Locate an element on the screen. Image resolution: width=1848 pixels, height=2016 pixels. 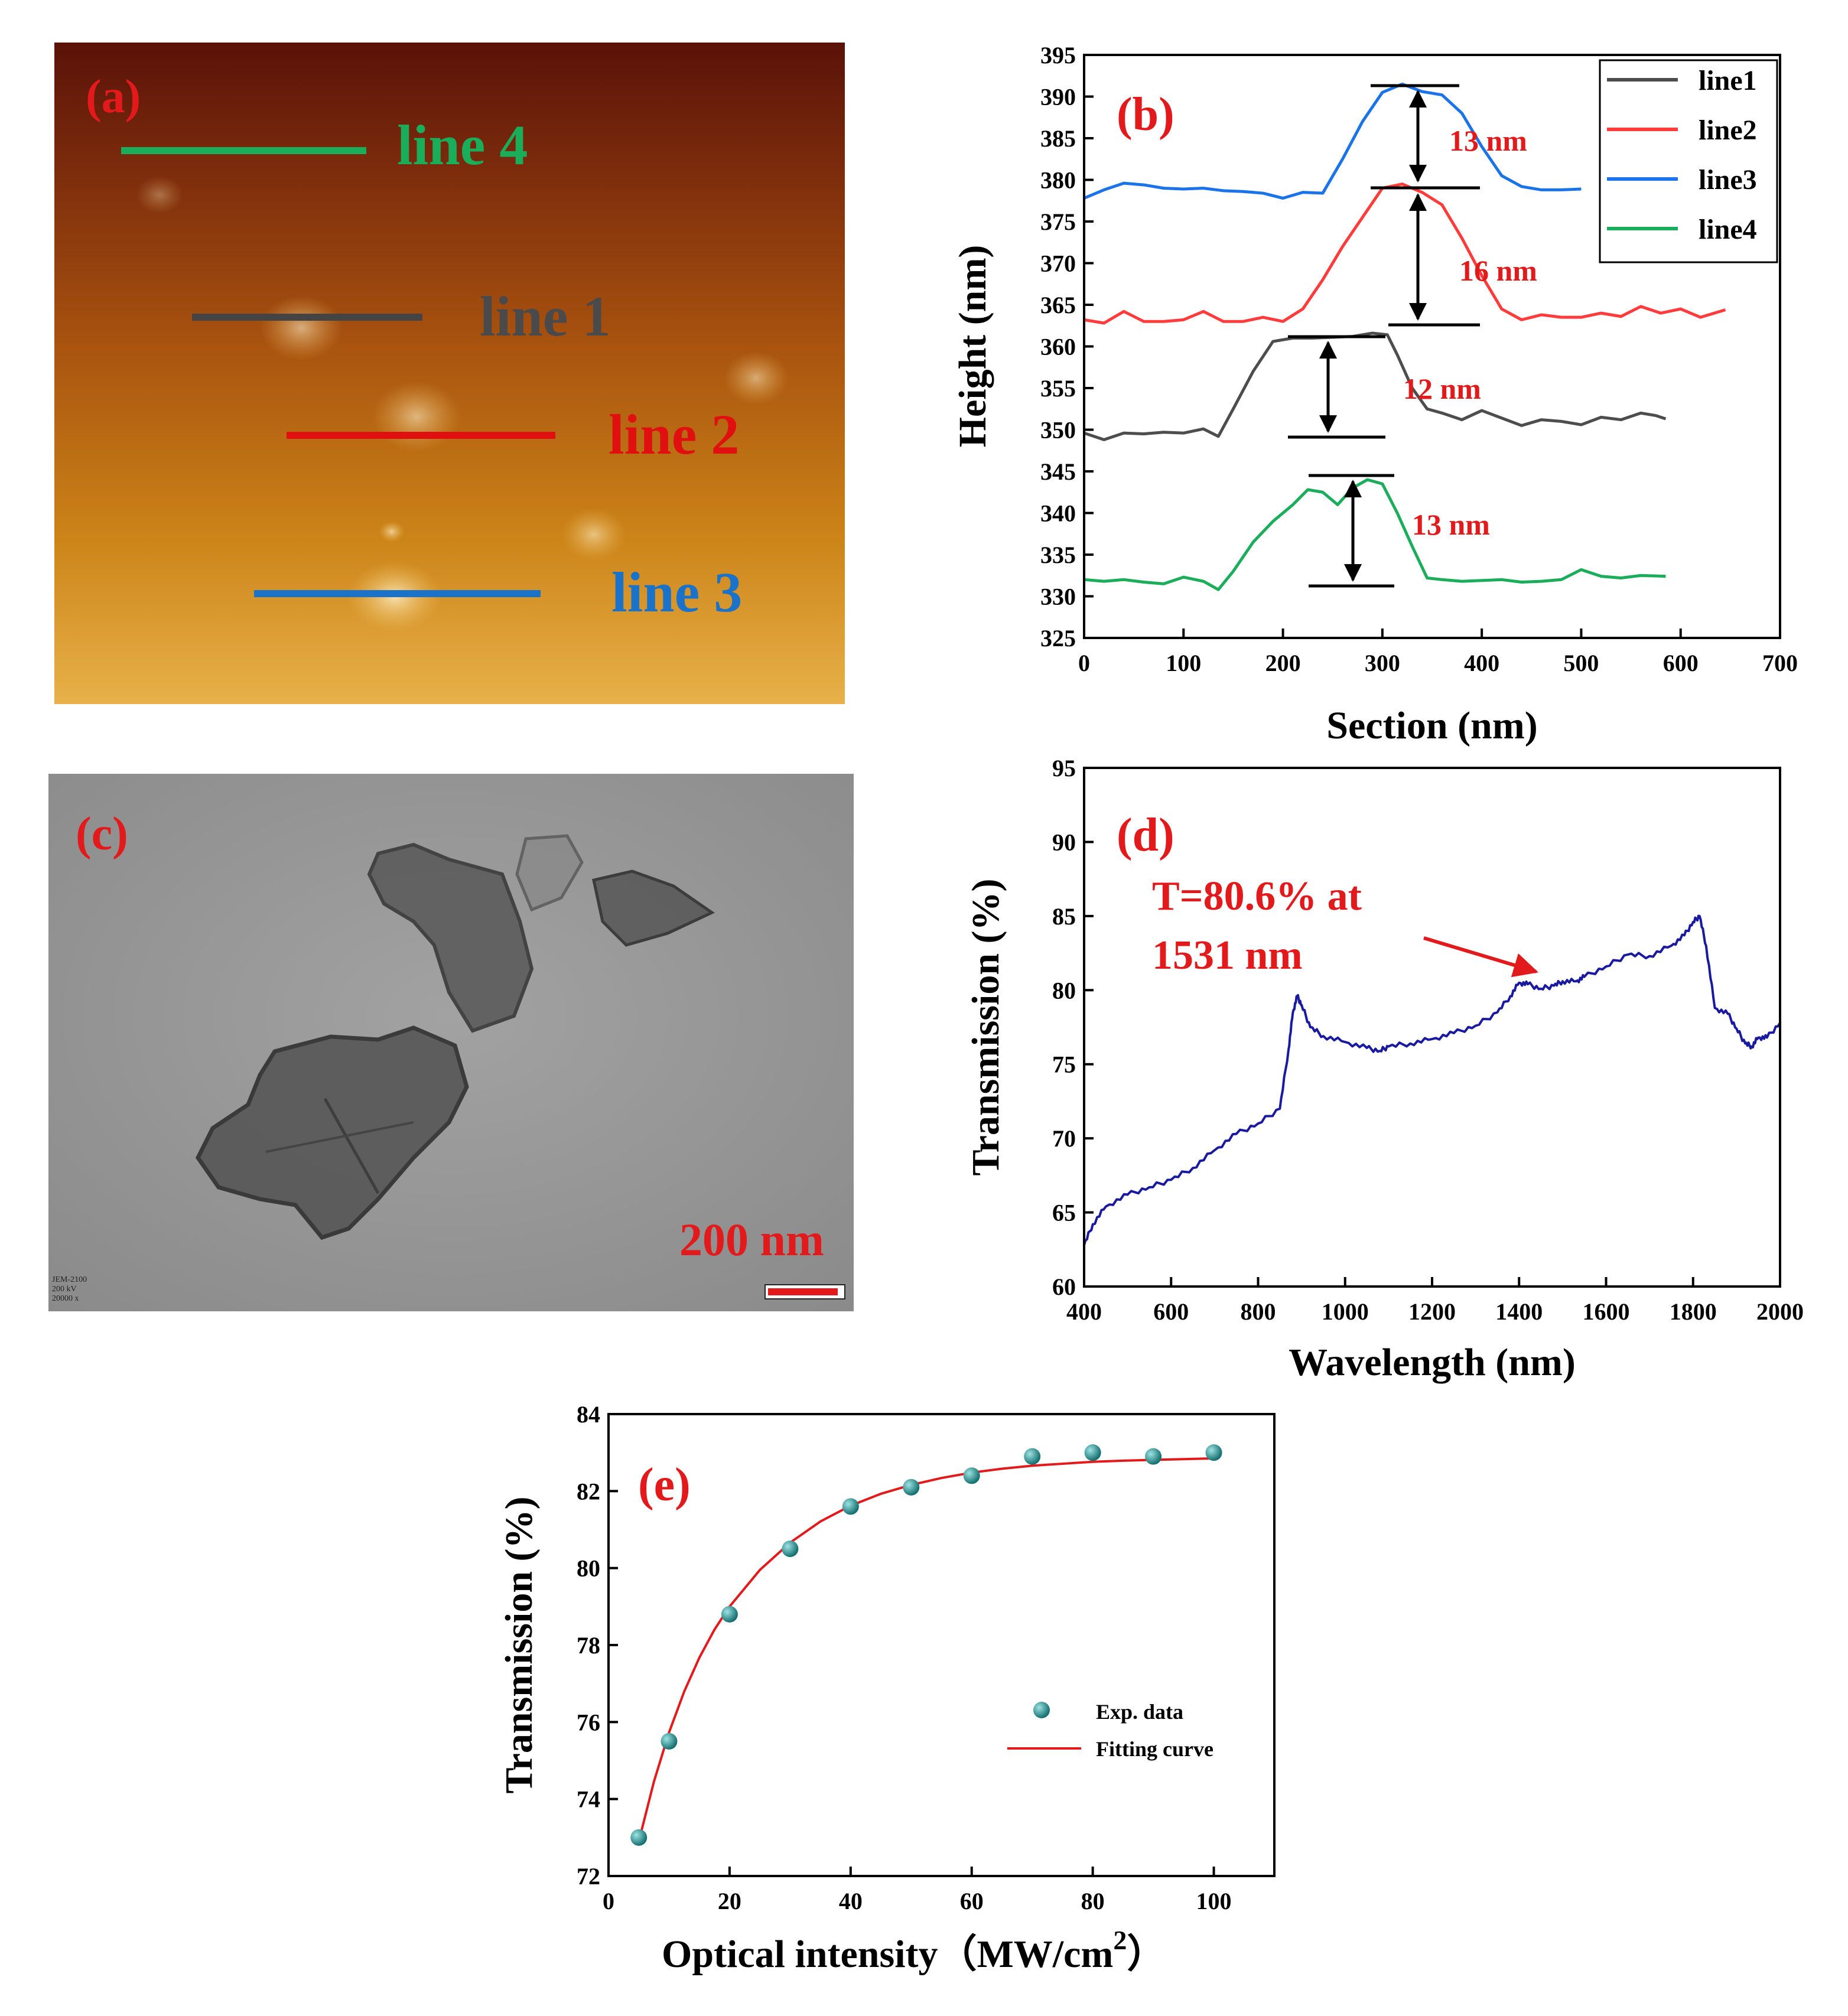
series-fitting-curve is located at coordinates (925, 1650).